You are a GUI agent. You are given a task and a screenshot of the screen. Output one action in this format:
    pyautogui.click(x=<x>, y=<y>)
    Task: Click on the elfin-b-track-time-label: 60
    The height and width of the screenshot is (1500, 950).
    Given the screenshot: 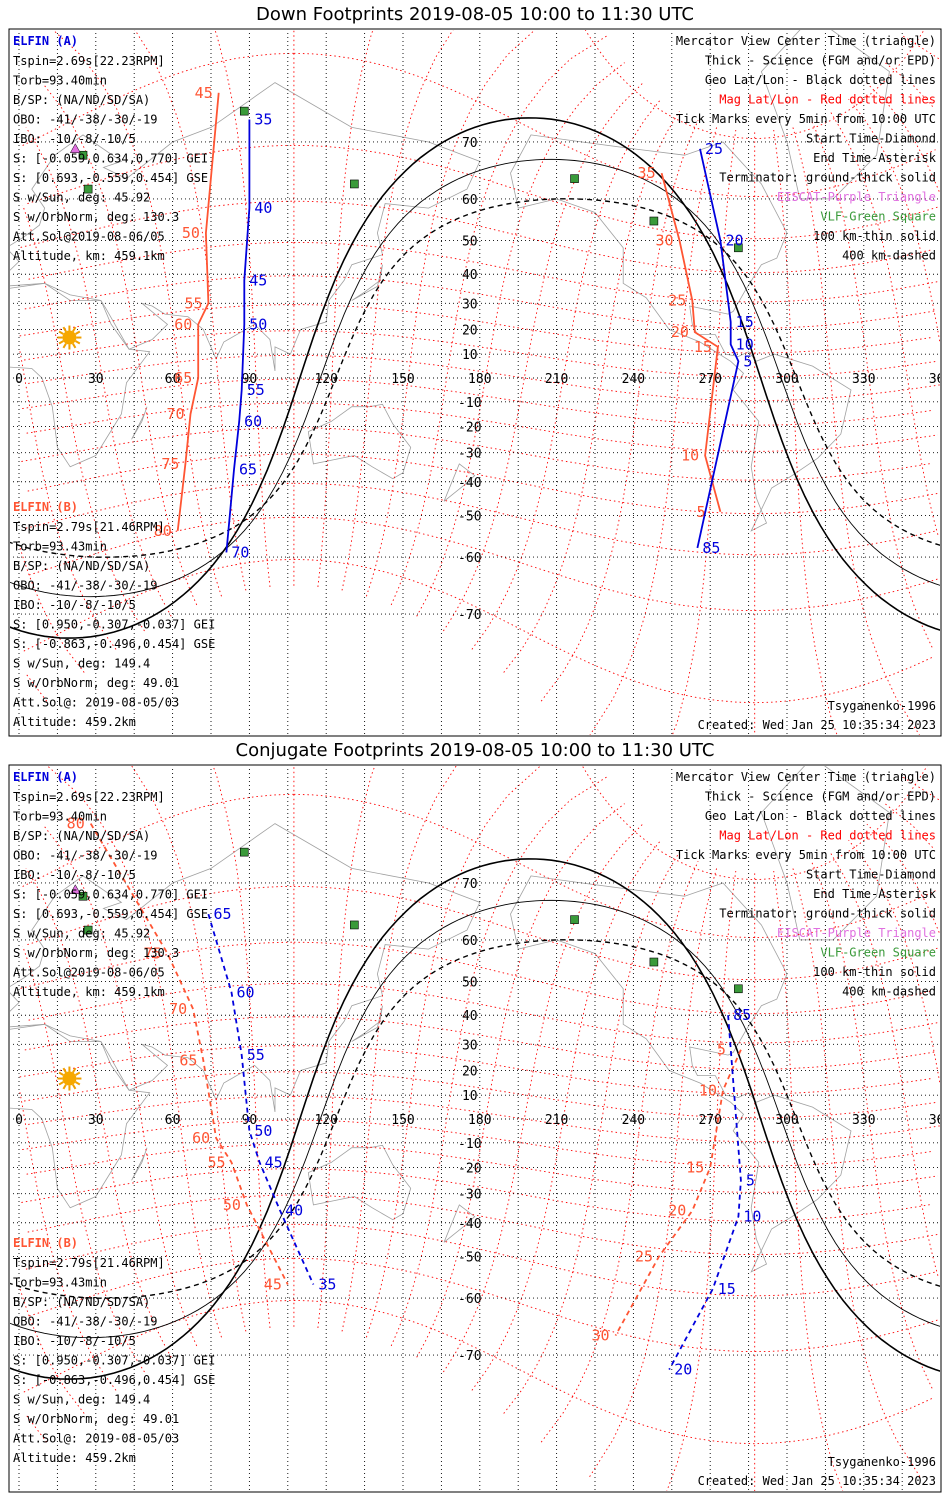 What is the action you would take?
    pyautogui.click(x=183, y=324)
    